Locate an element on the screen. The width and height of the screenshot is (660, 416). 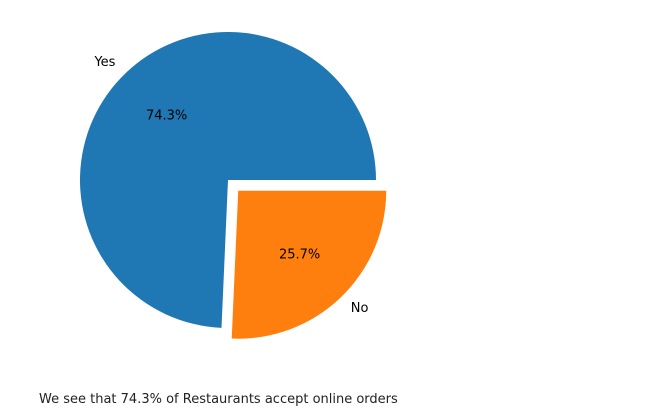
slice-label-yes: Yes is located at coordinates (104, 62).